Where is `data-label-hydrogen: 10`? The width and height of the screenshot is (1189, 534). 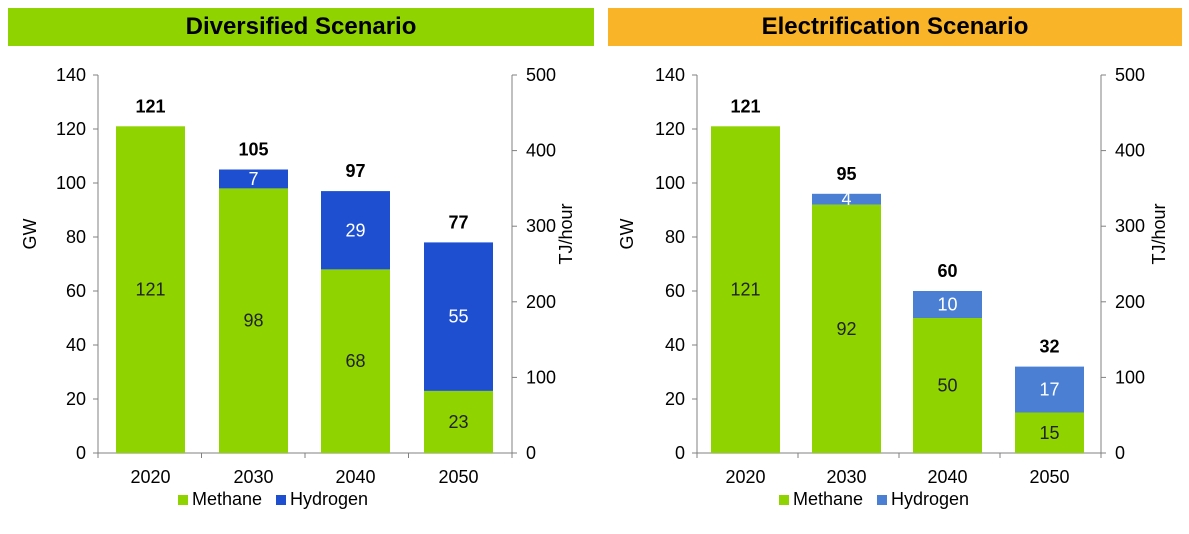
data-label-hydrogen: 10 is located at coordinates (947, 305).